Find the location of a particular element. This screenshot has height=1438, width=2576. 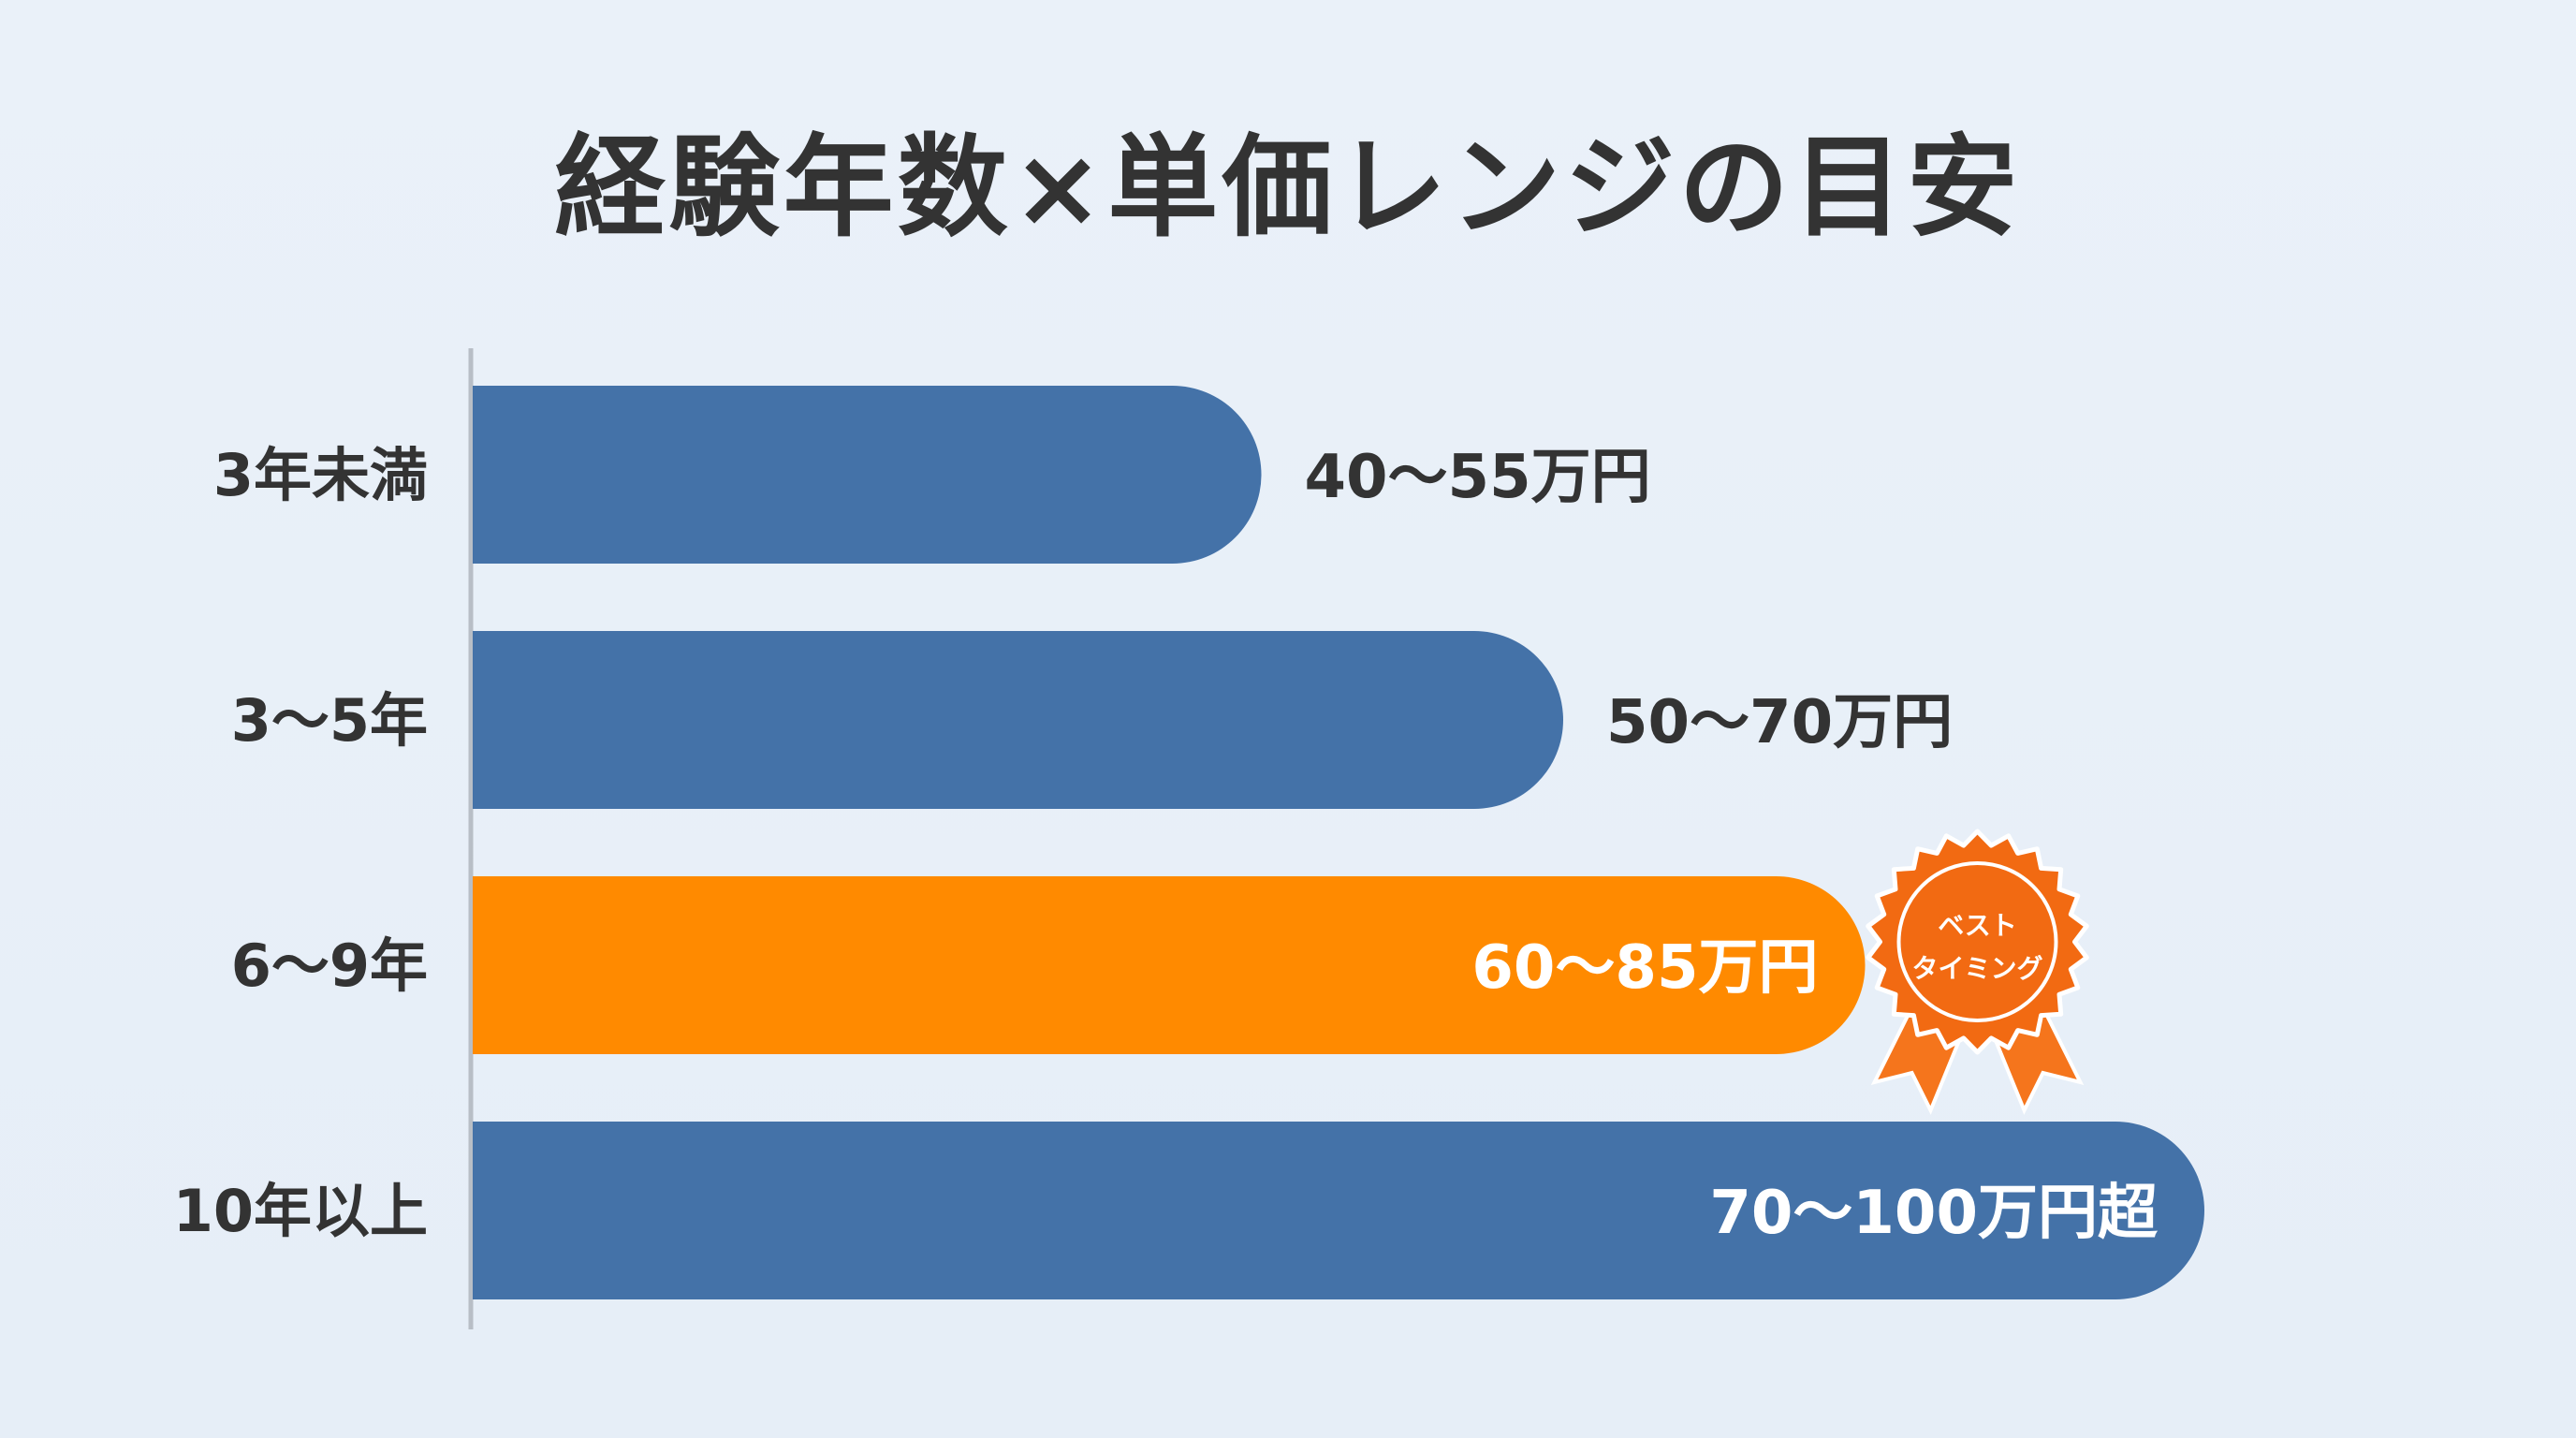

category-label: 3年未満 is located at coordinates (320, 475).